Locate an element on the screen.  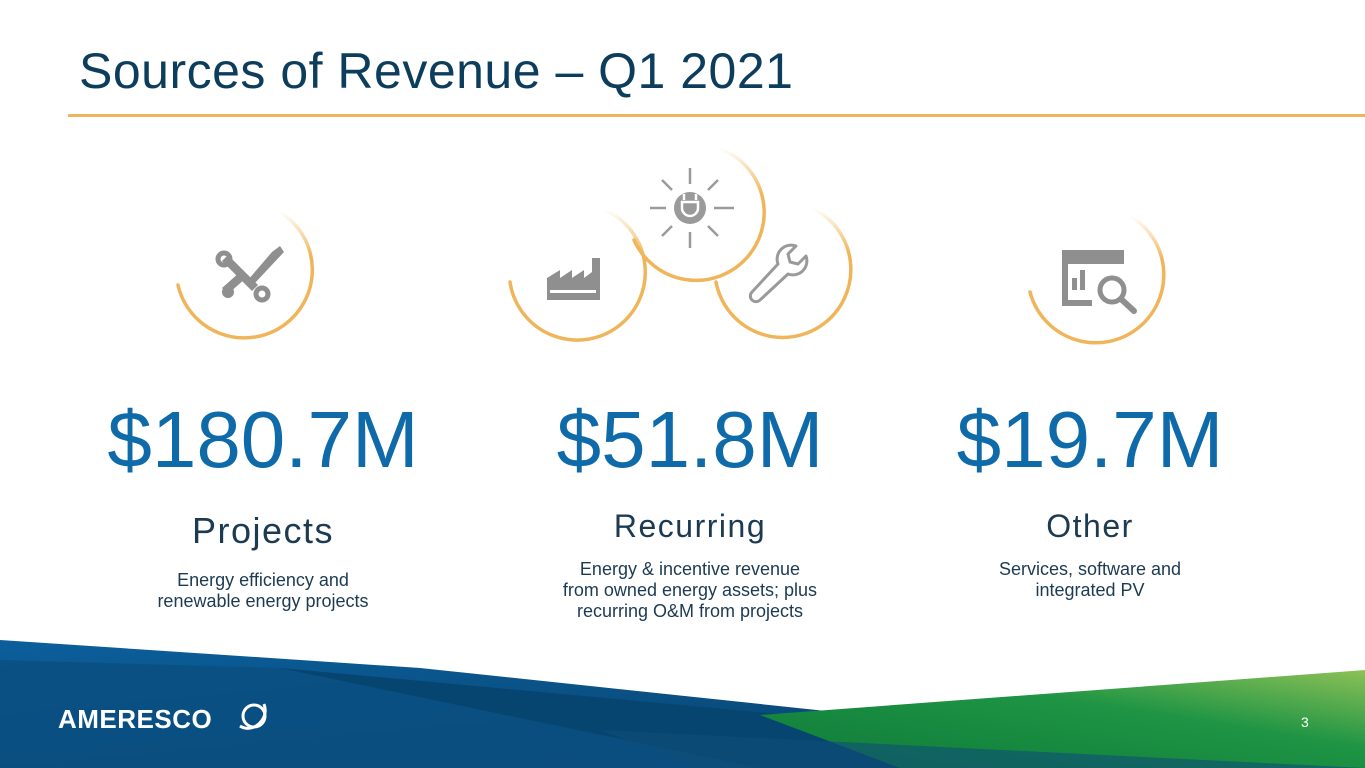
description-line: integrated PV is located at coordinates (1090, 590).